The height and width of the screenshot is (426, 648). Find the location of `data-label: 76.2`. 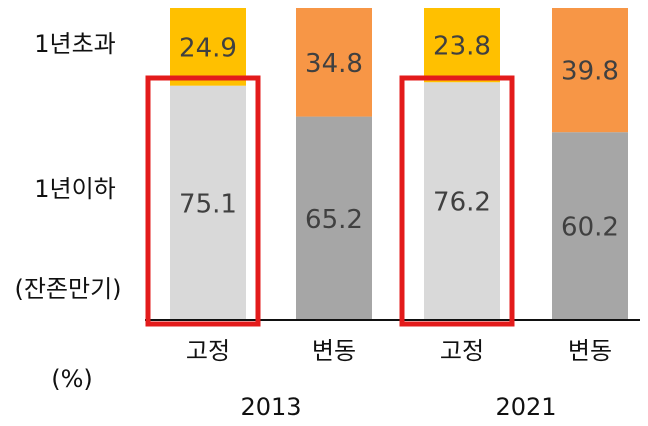

data-label: 76.2 is located at coordinates (462, 203).